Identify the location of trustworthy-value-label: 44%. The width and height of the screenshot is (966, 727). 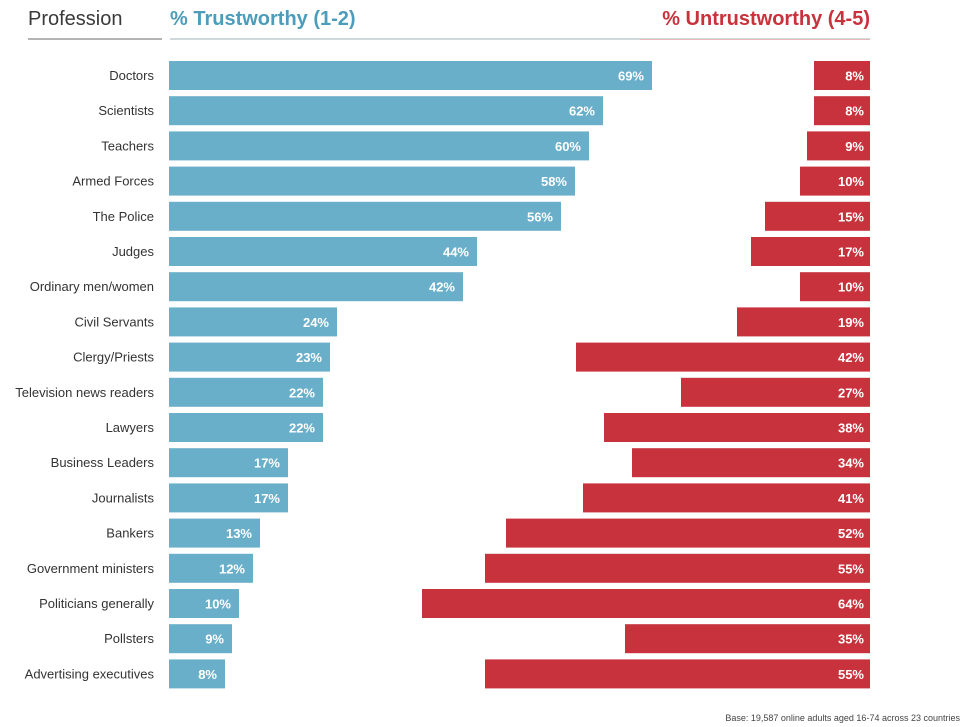
(456, 252).